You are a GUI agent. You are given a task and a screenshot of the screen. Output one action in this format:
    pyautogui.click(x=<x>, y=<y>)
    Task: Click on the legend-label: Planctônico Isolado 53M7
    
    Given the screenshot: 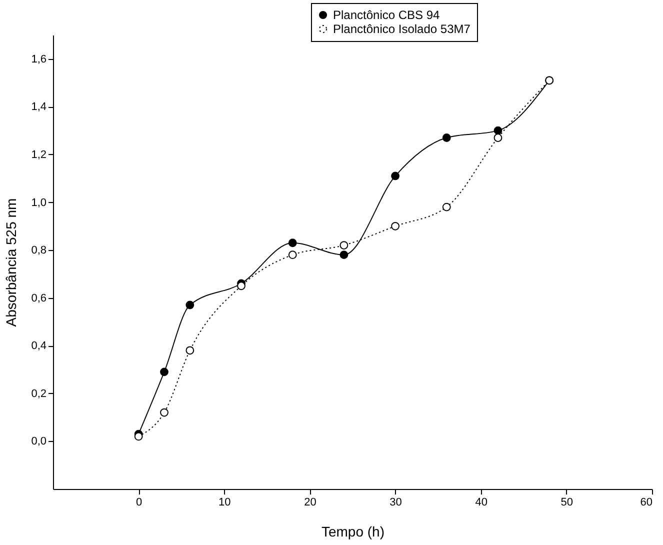 What is the action you would take?
    pyautogui.click(x=402, y=29)
    